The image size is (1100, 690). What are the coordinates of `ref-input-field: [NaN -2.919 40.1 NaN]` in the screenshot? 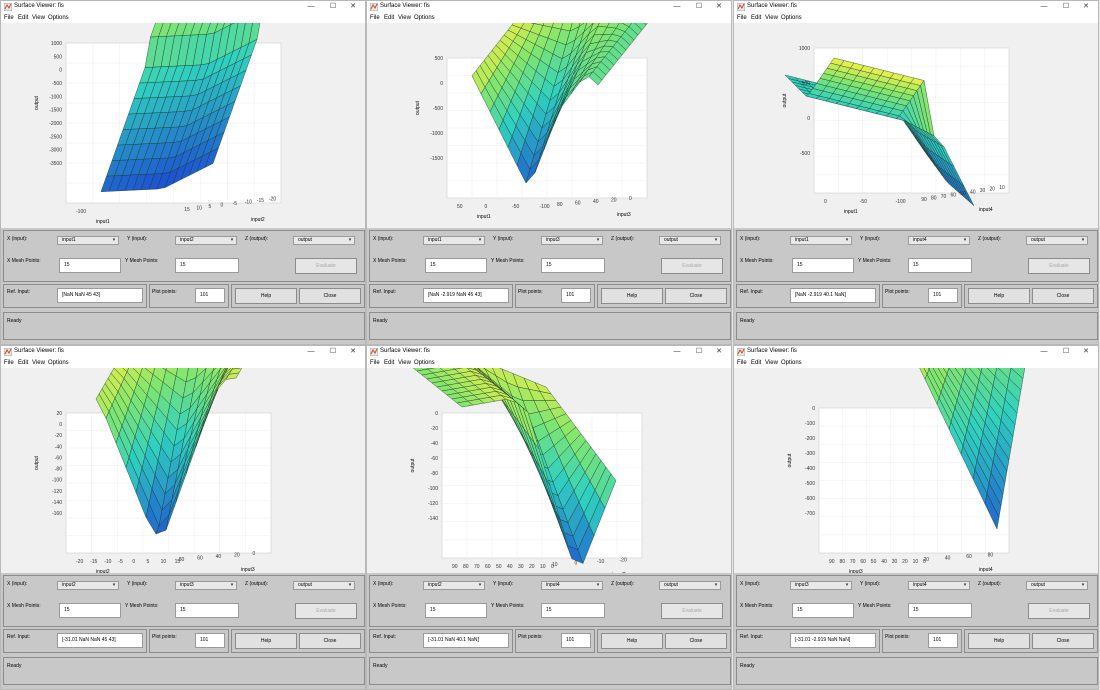 It's located at (833, 295).